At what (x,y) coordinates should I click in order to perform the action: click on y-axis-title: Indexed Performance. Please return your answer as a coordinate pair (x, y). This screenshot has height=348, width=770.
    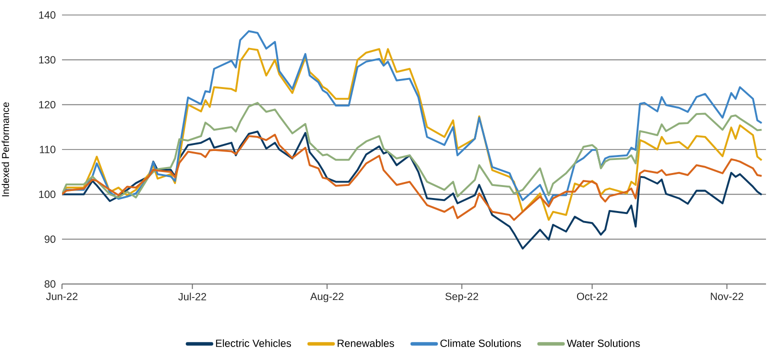
    Looking at the image, I should click on (6, 149).